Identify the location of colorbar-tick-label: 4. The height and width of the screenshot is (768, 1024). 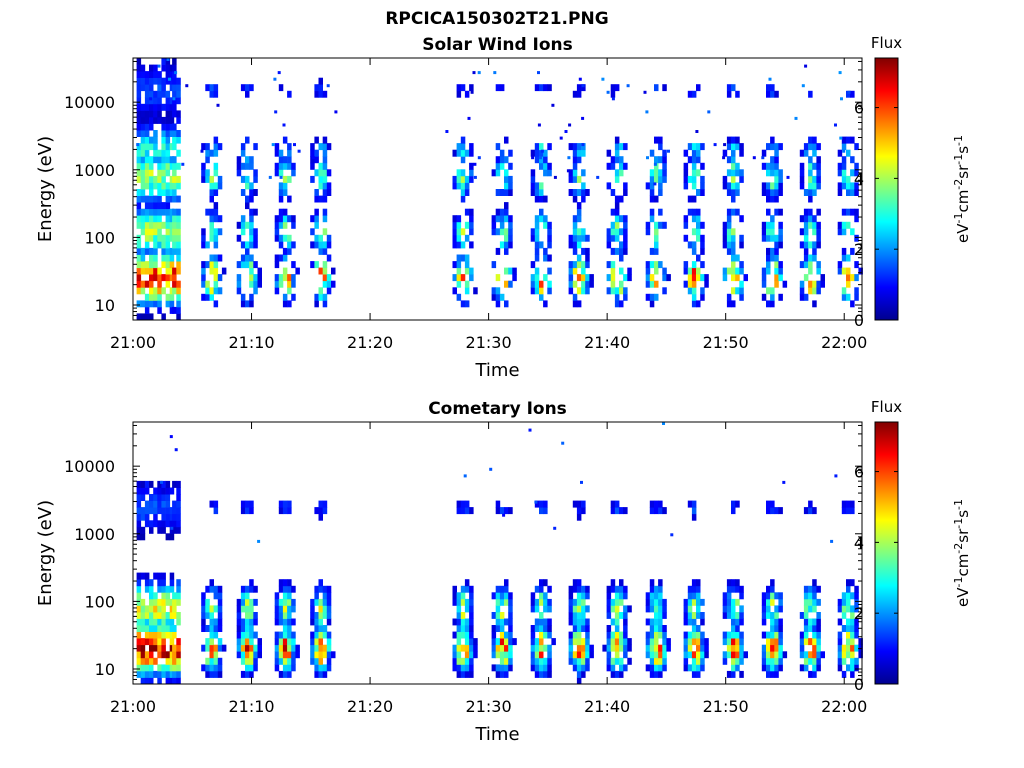
(859, 542).